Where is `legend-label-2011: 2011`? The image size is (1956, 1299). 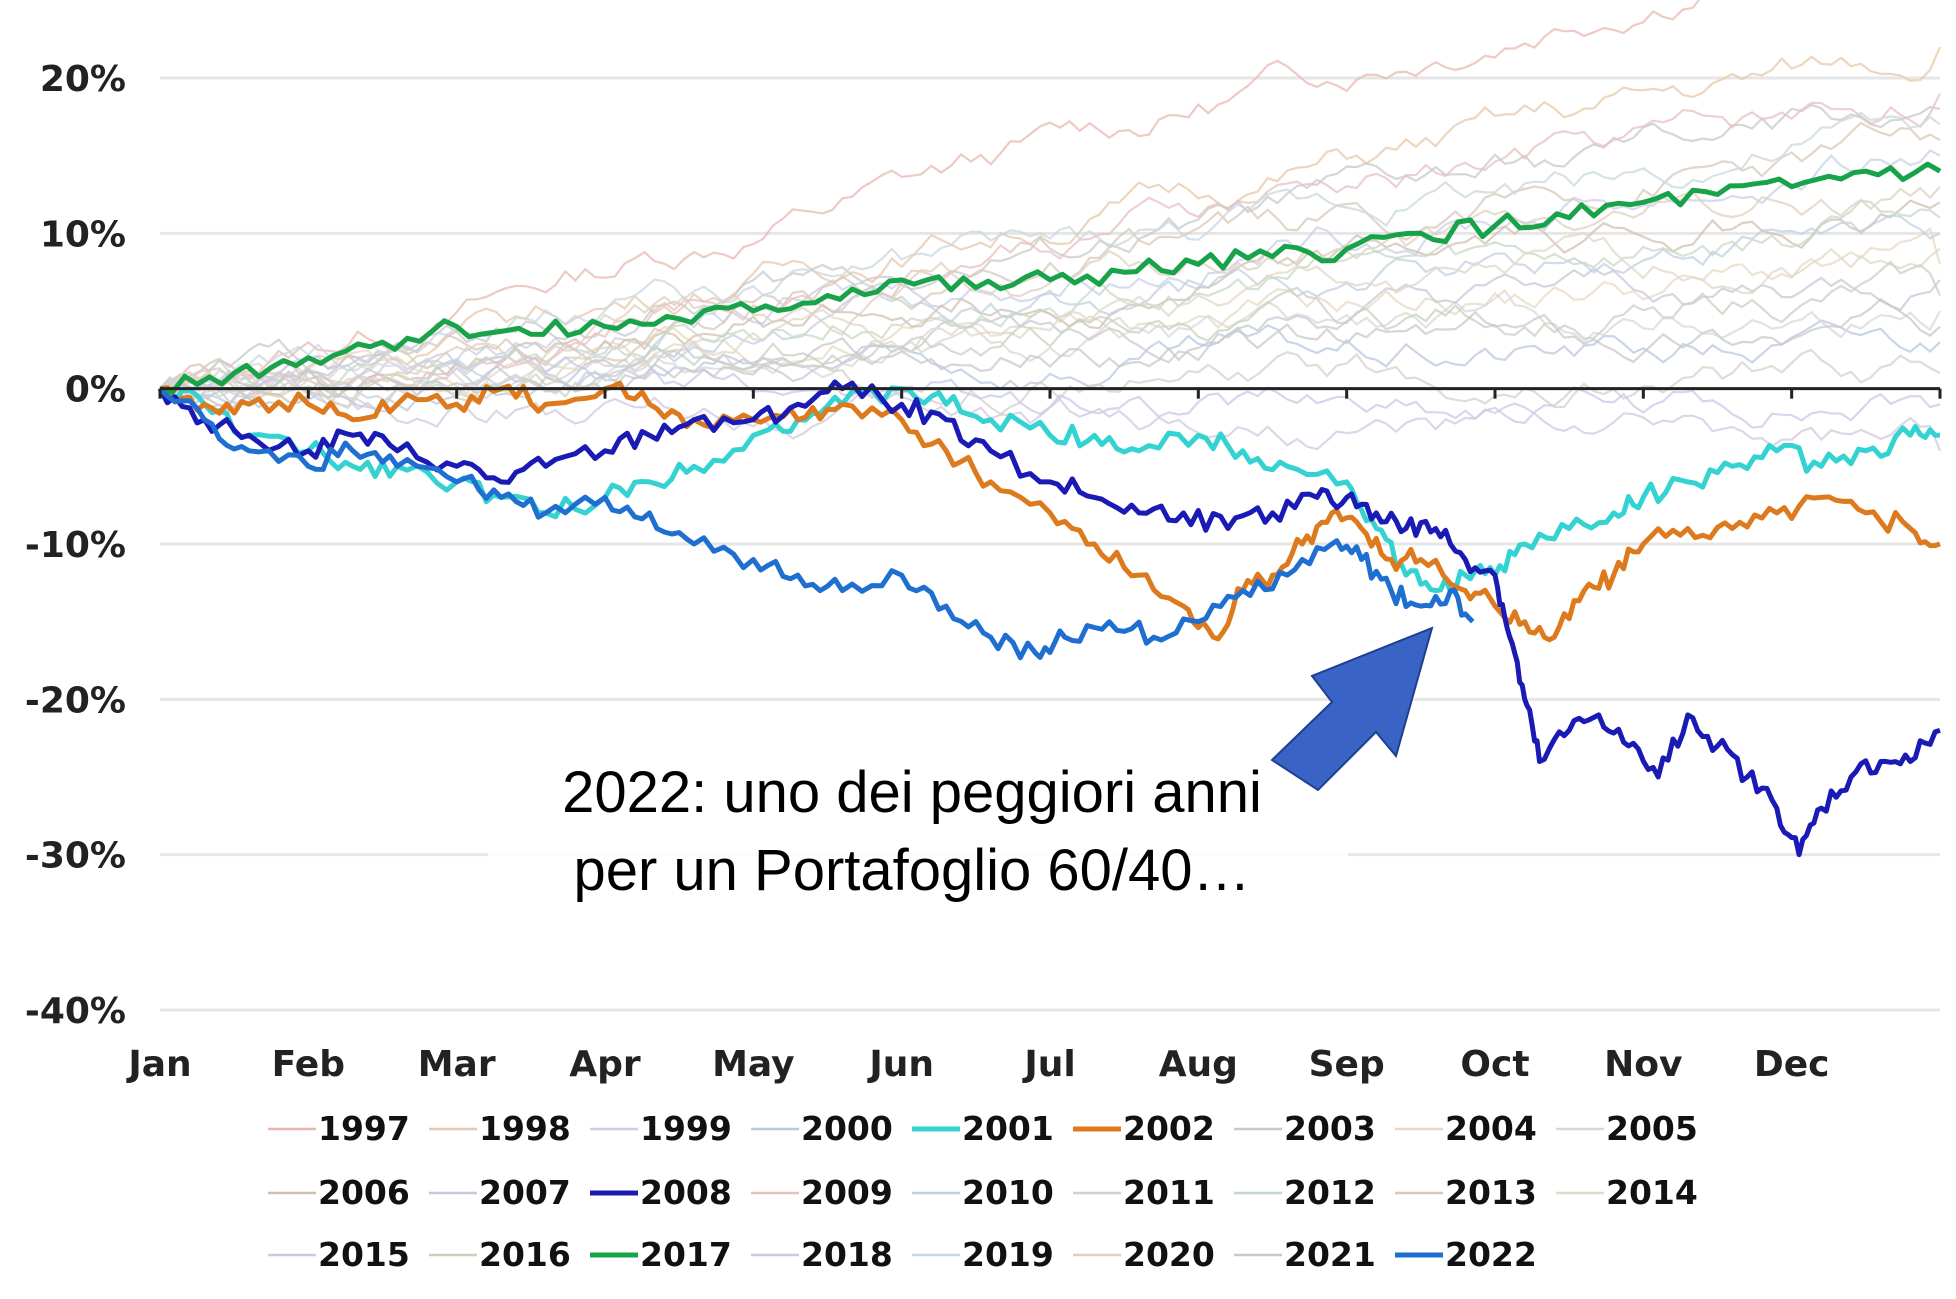
legend-label-2011: 2011 is located at coordinates (1169, 1192).